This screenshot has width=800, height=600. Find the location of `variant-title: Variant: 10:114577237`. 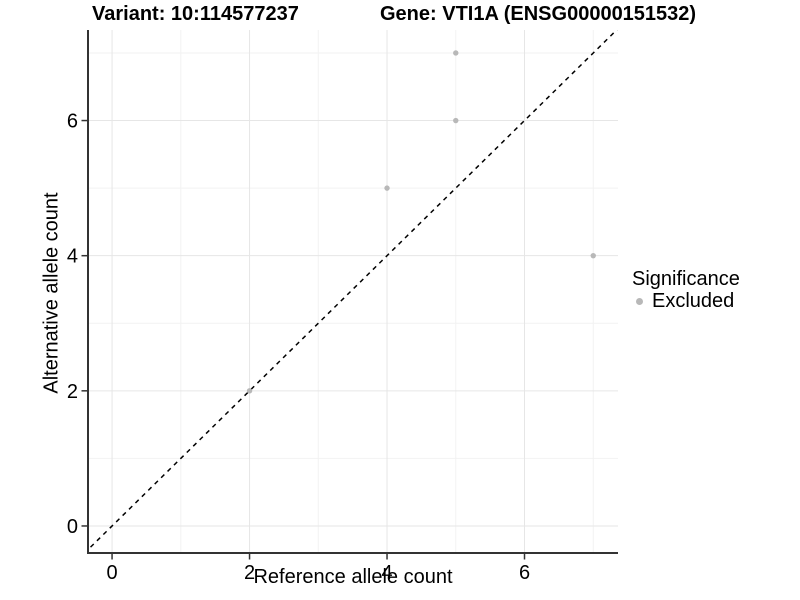

variant-title: Variant: 10:114577237 is located at coordinates (195, 14).